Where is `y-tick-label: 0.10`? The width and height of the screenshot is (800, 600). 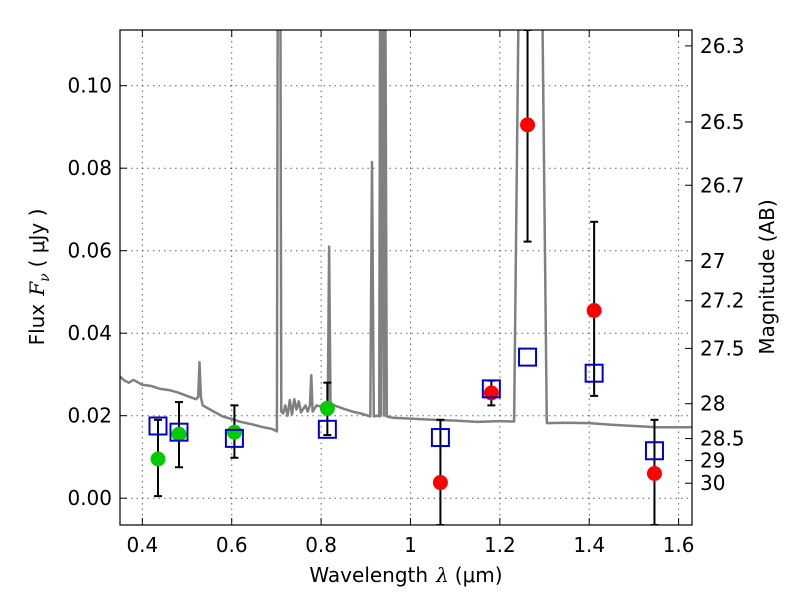
y-tick-label: 0.10 is located at coordinates (89, 86).